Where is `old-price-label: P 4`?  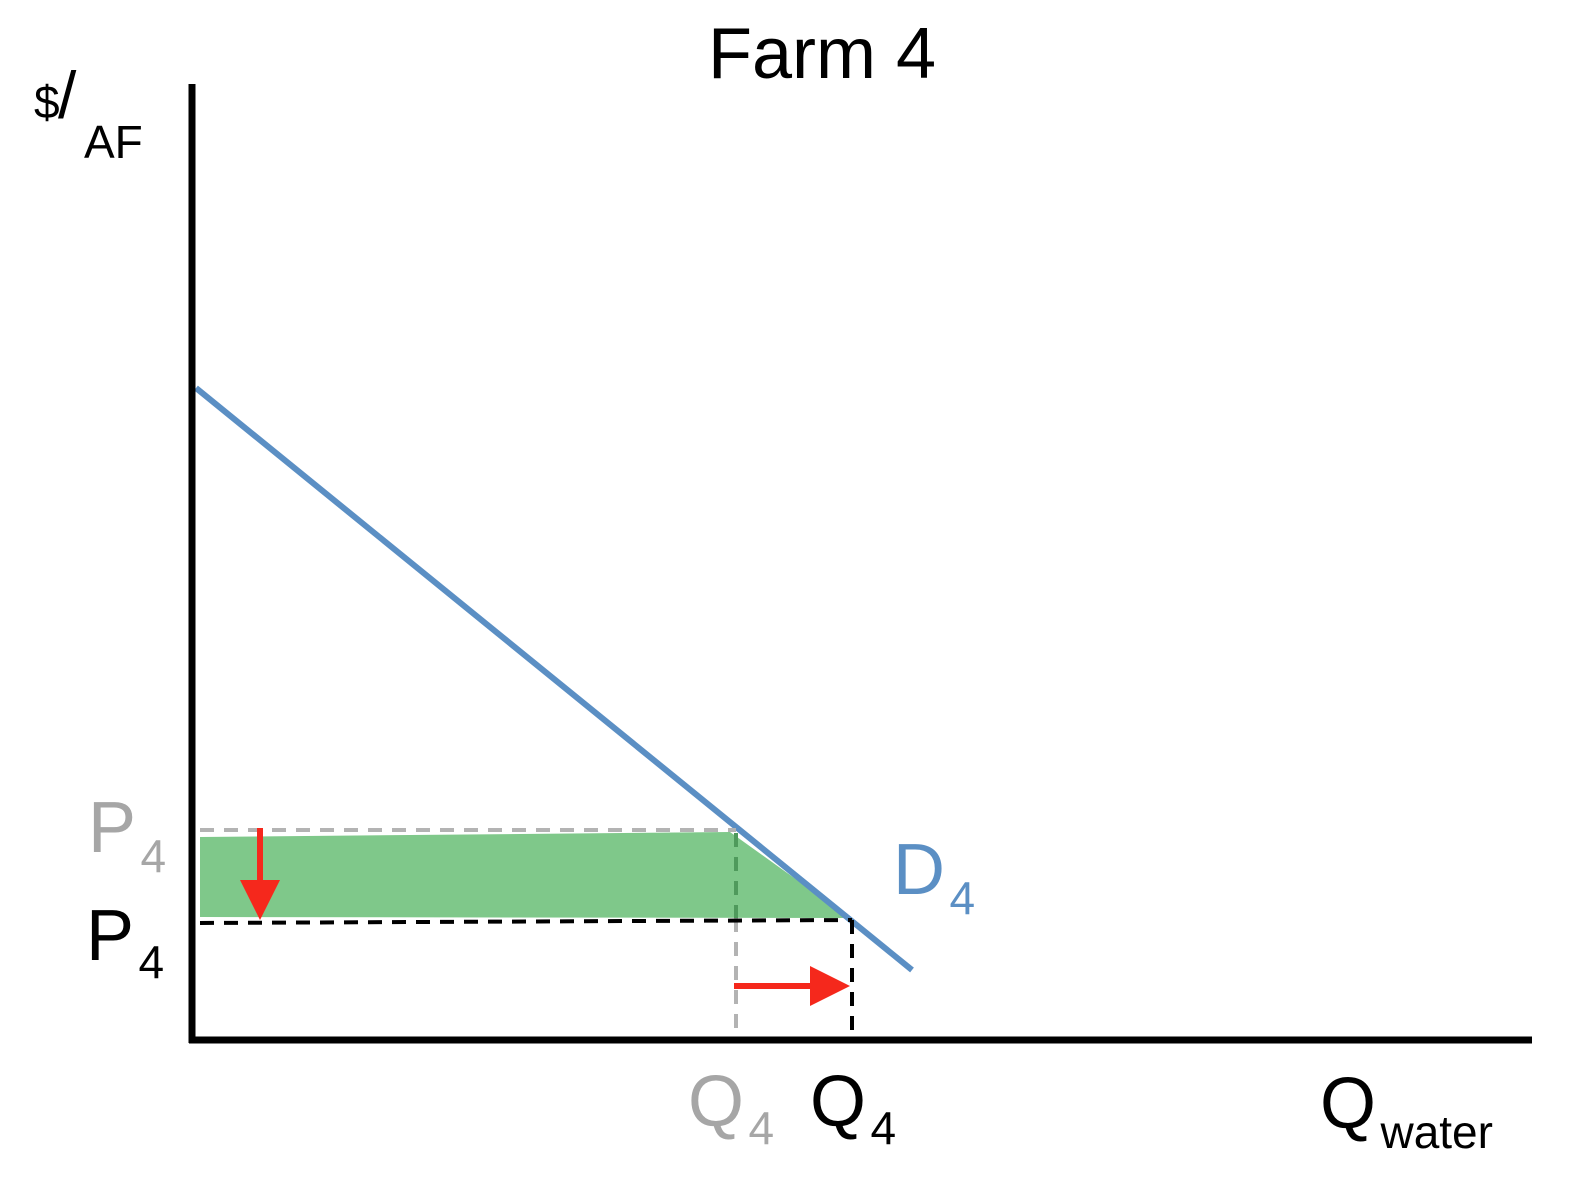 old-price-label: P 4 is located at coordinates (127, 835).